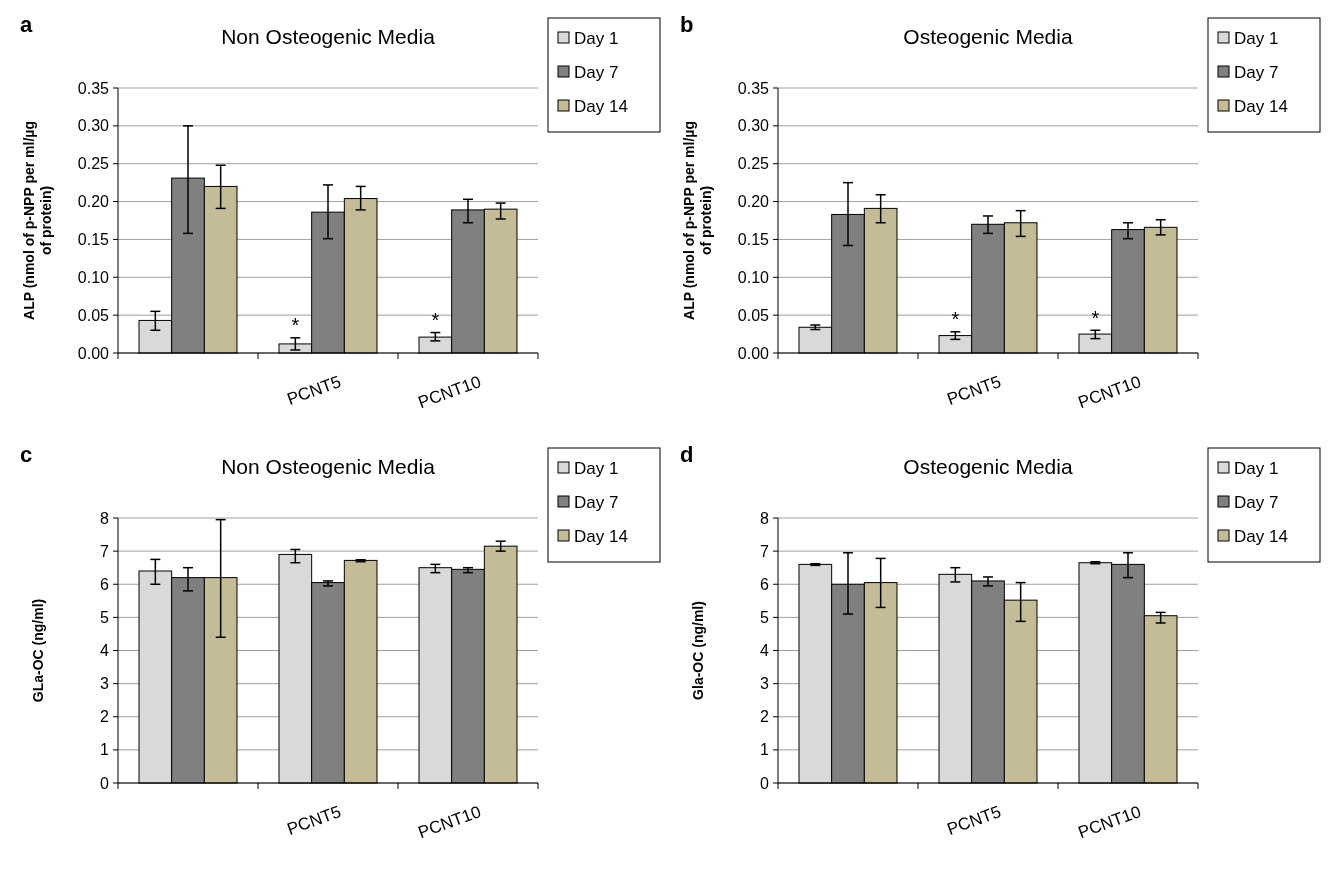  What do you see at coordinates (698, 650) in the screenshot?
I see `y-axis-title: Gla-OC (ng/ml)` at bounding box center [698, 650].